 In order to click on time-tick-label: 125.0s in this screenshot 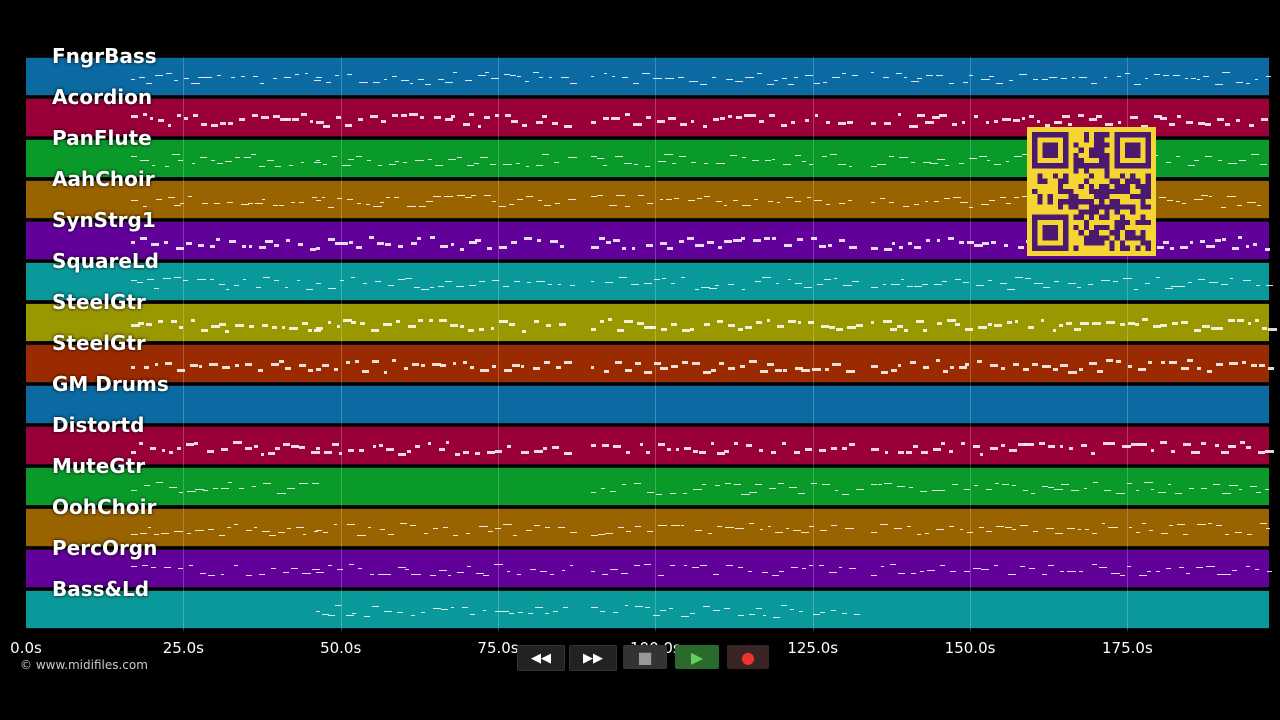, I will do `click(813, 648)`.